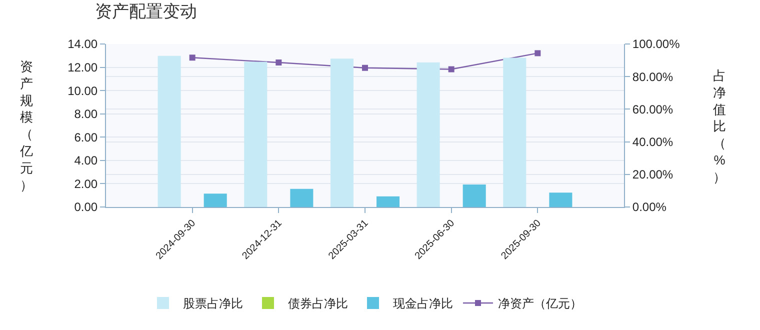 This screenshot has width=760, height=330. What do you see at coordinates (213, 303) in the screenshot?
I see `legend-label: 股票占净比` at bounding box center [213, 303].